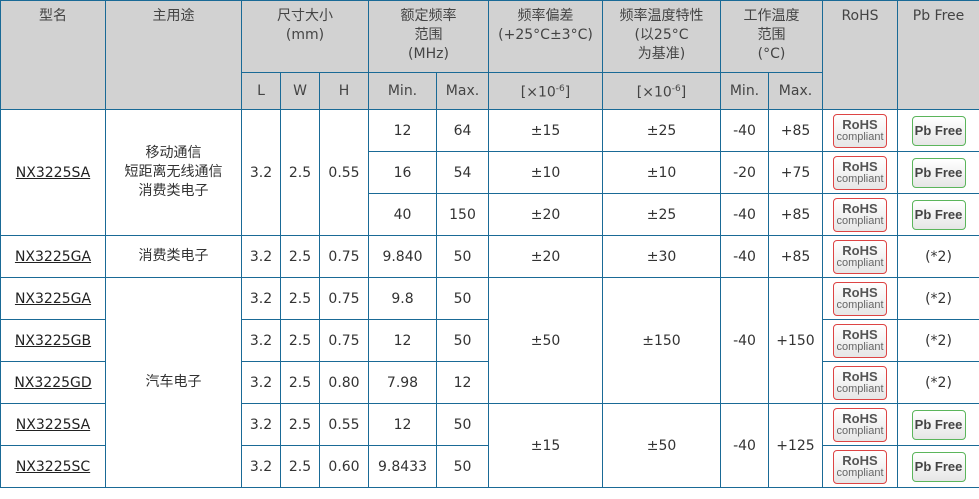  Describe the element at coordinates (344, 91) in the screenshot. I see `header-H: H` at that location.